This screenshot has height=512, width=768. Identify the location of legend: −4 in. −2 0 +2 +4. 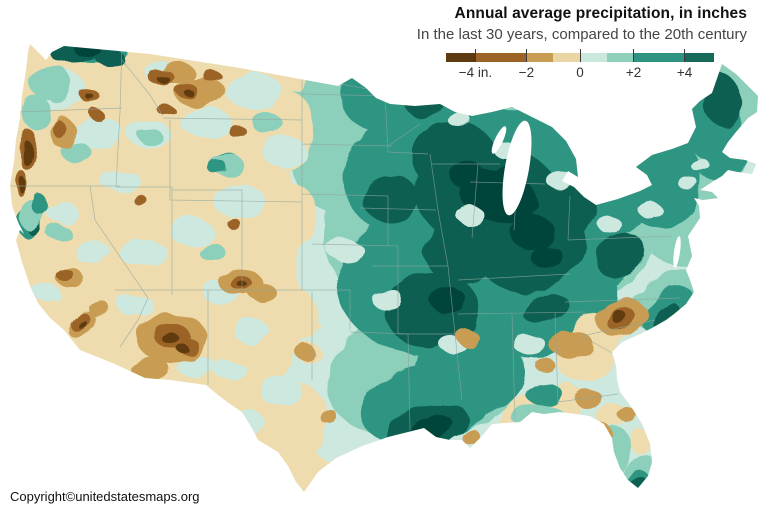
(580, 64).